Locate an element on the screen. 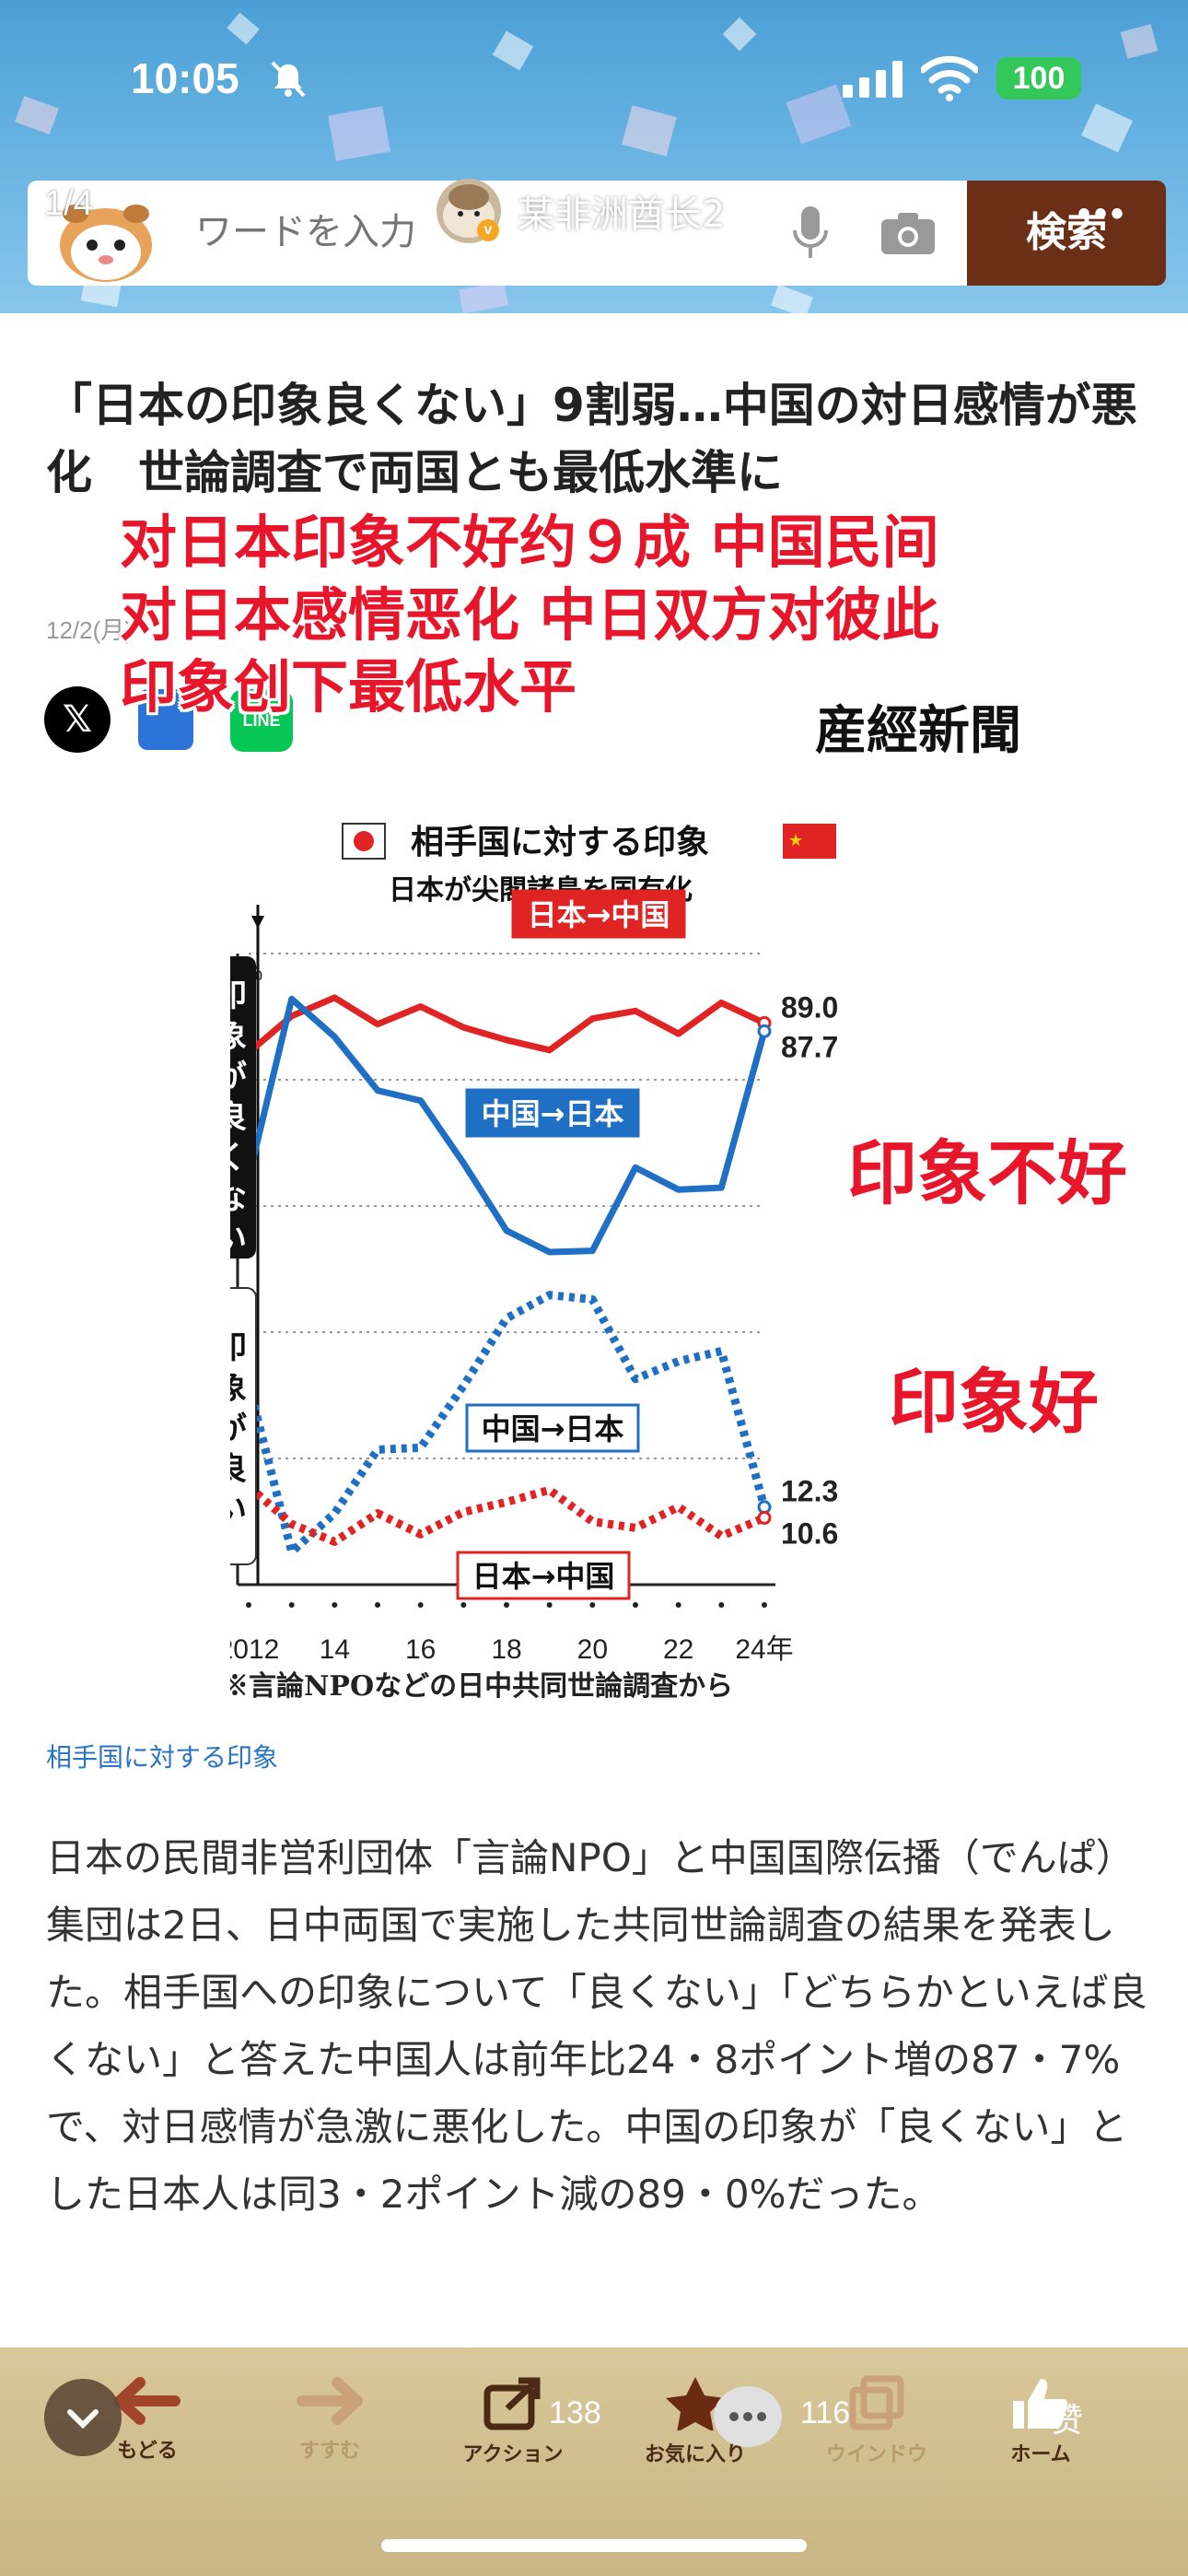 The width and height of the screenshot is (1188, 2576). x-tick-label: 14 is located at coordinates (335, 1649).